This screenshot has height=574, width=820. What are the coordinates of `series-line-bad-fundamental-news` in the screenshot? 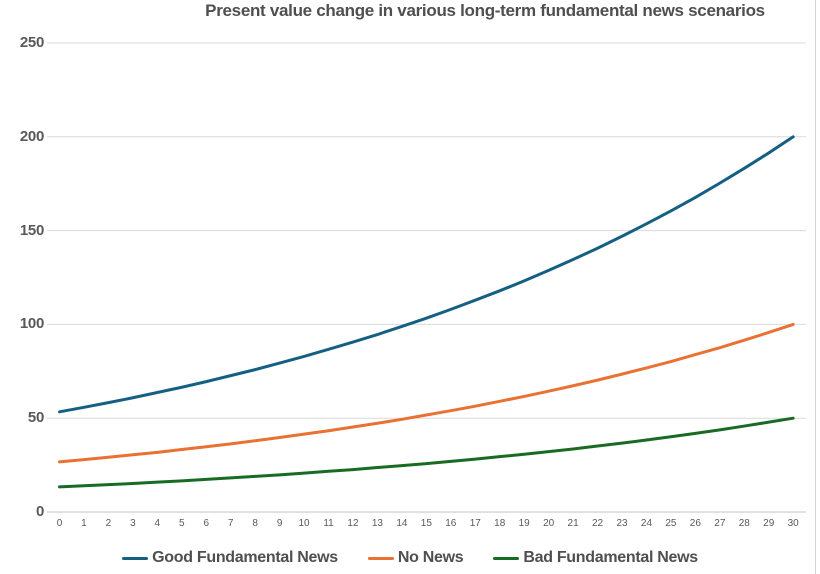 It's located at (426, 452).